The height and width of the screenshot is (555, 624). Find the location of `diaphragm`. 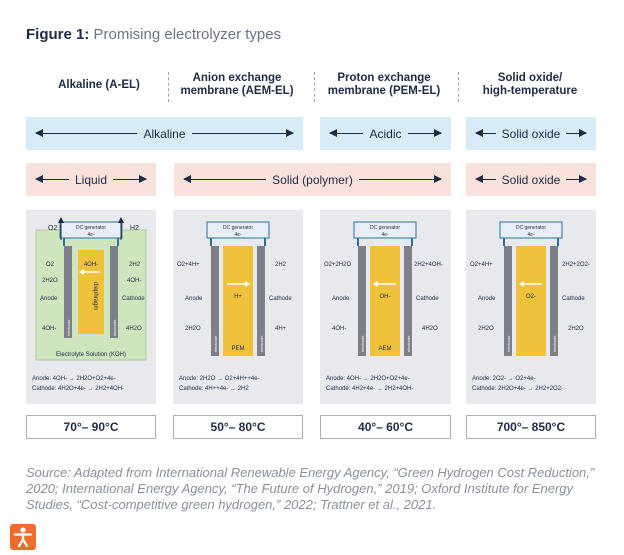

diaphragm is located at coordinates (91, 292).